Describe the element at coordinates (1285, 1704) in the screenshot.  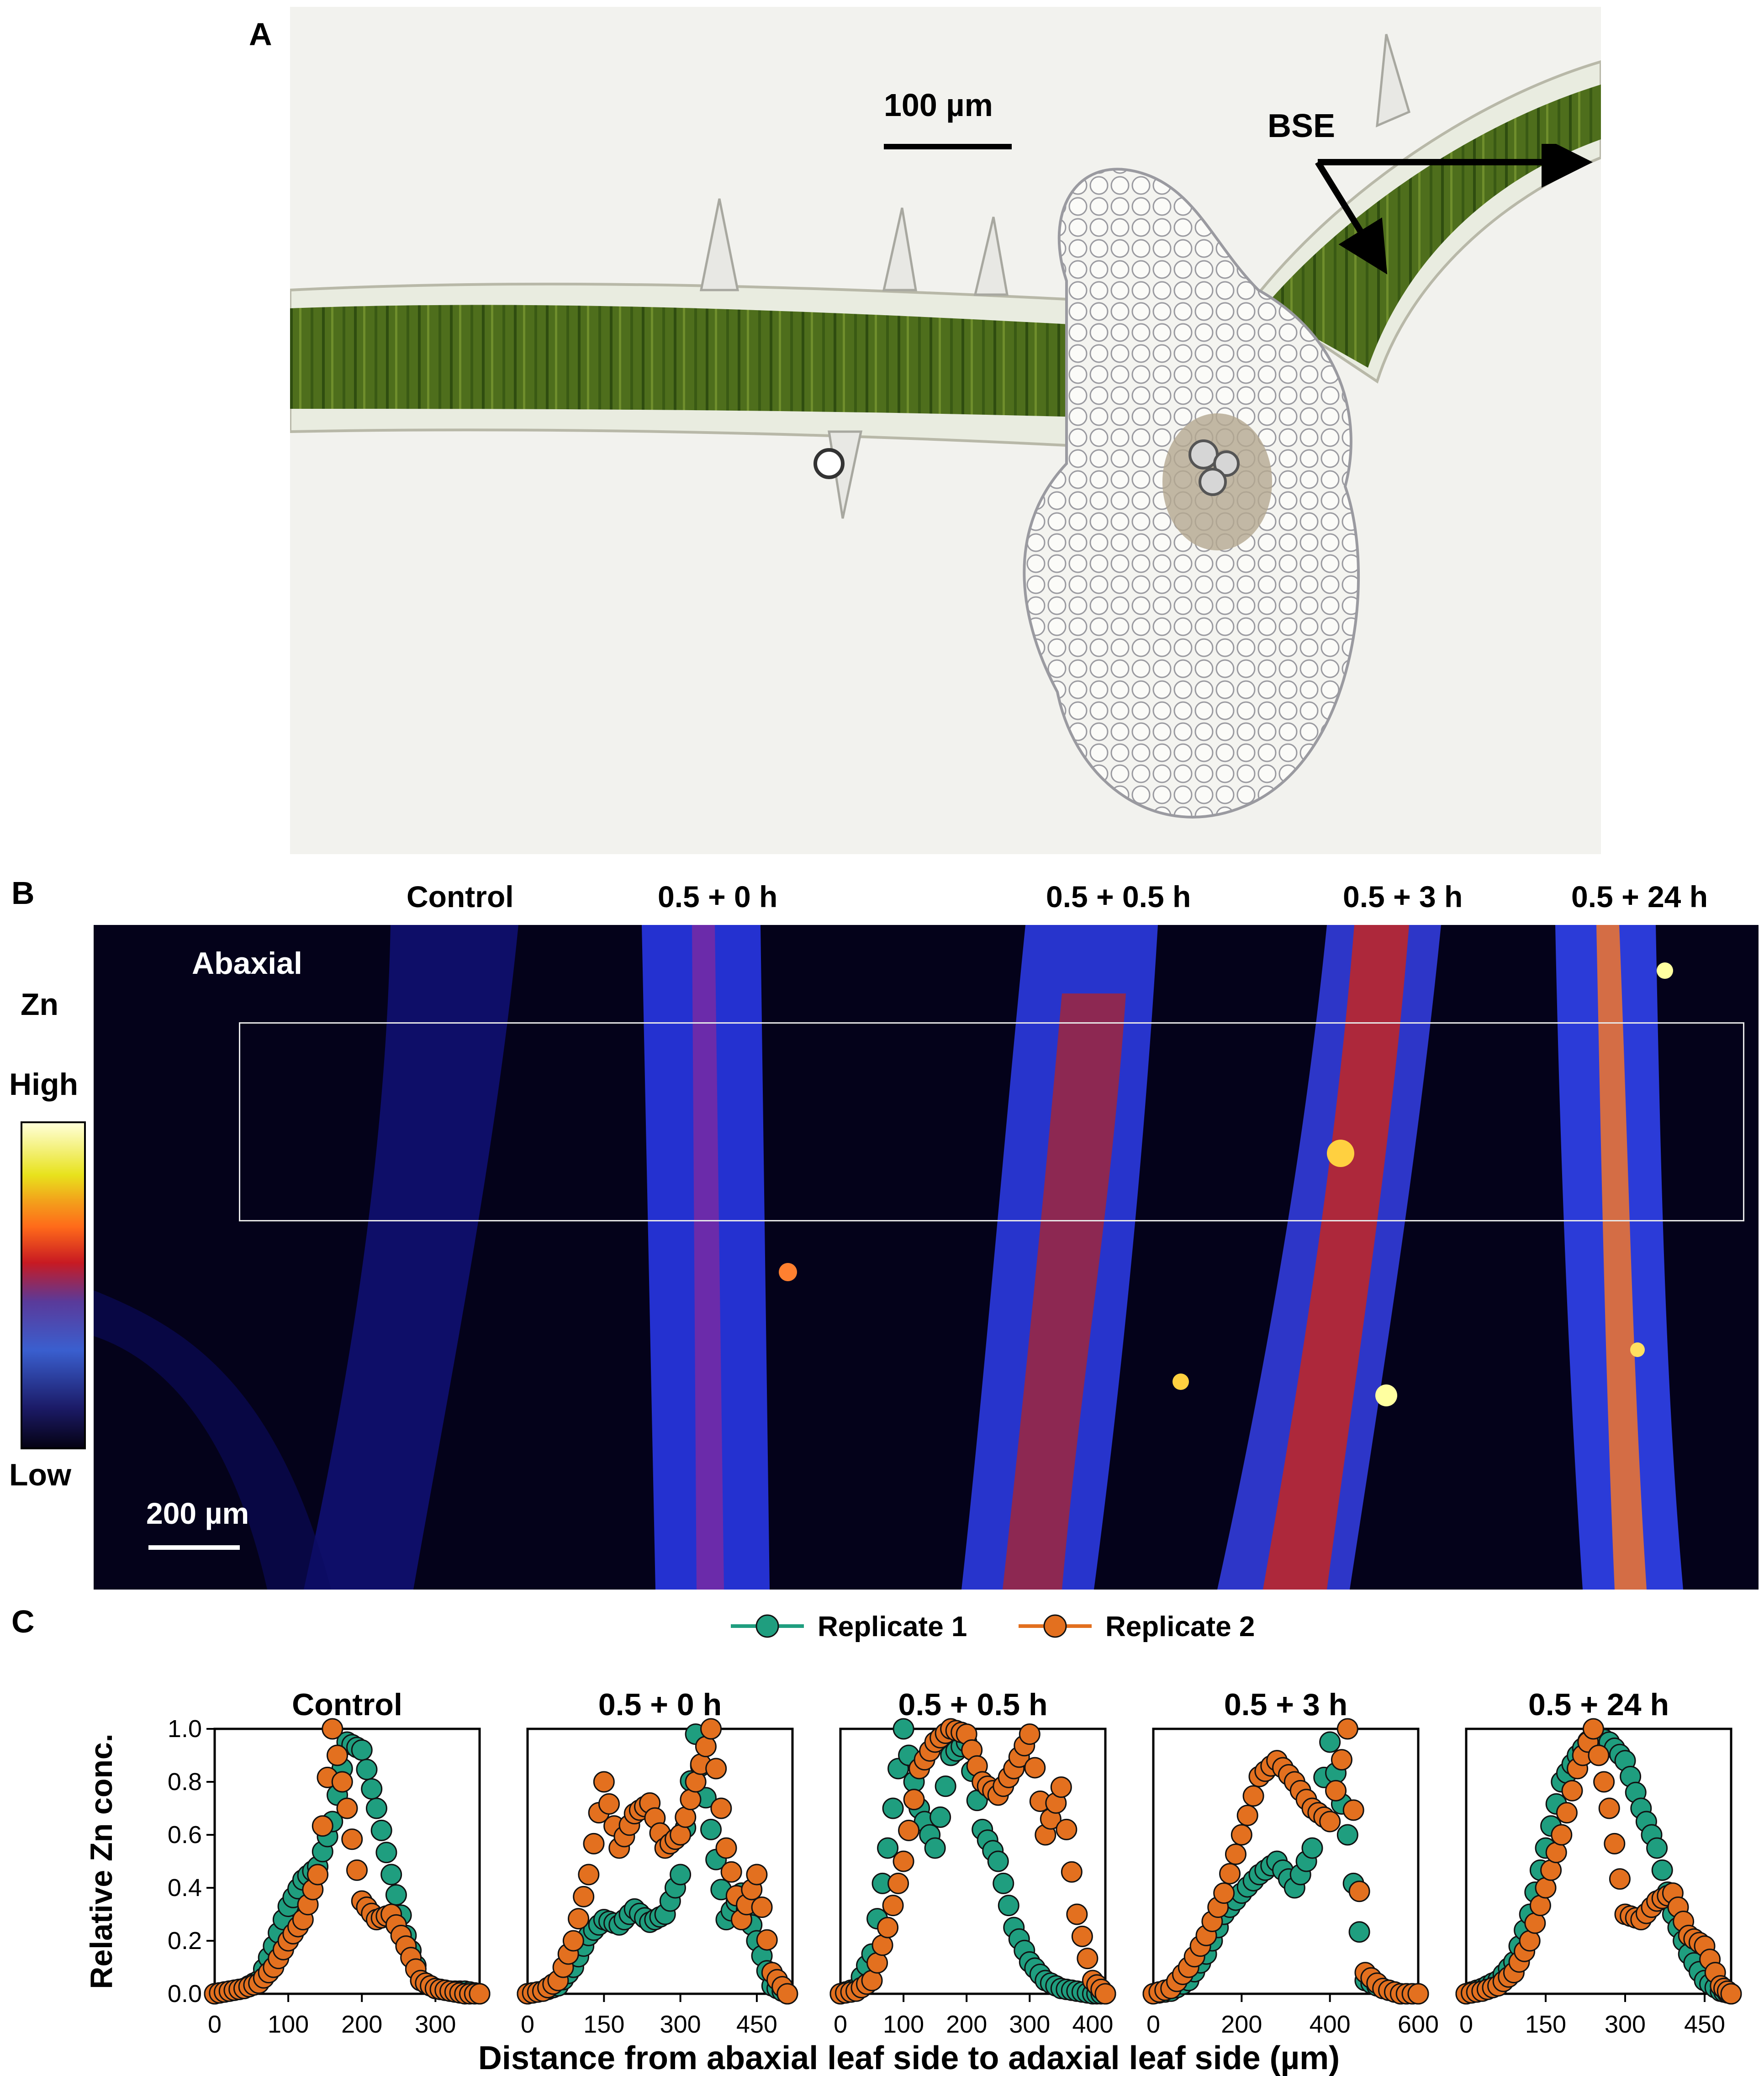
I see `chart-title-3: 0.5 + 3 h` at that location.